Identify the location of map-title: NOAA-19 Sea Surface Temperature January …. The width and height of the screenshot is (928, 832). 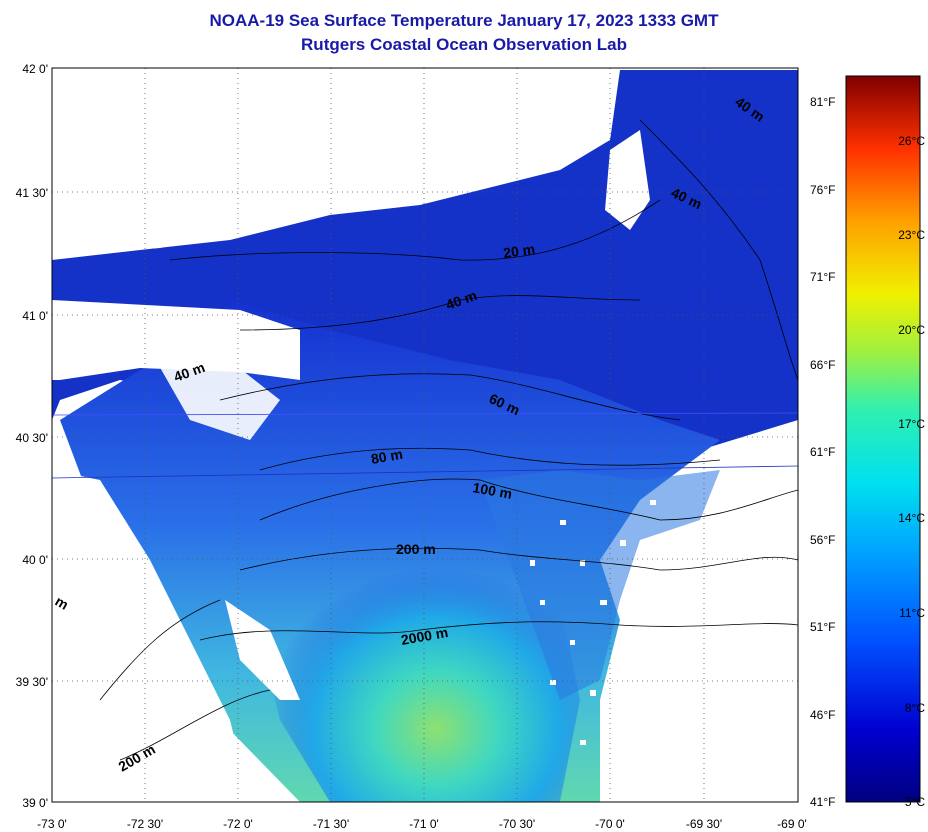
(464, 20).